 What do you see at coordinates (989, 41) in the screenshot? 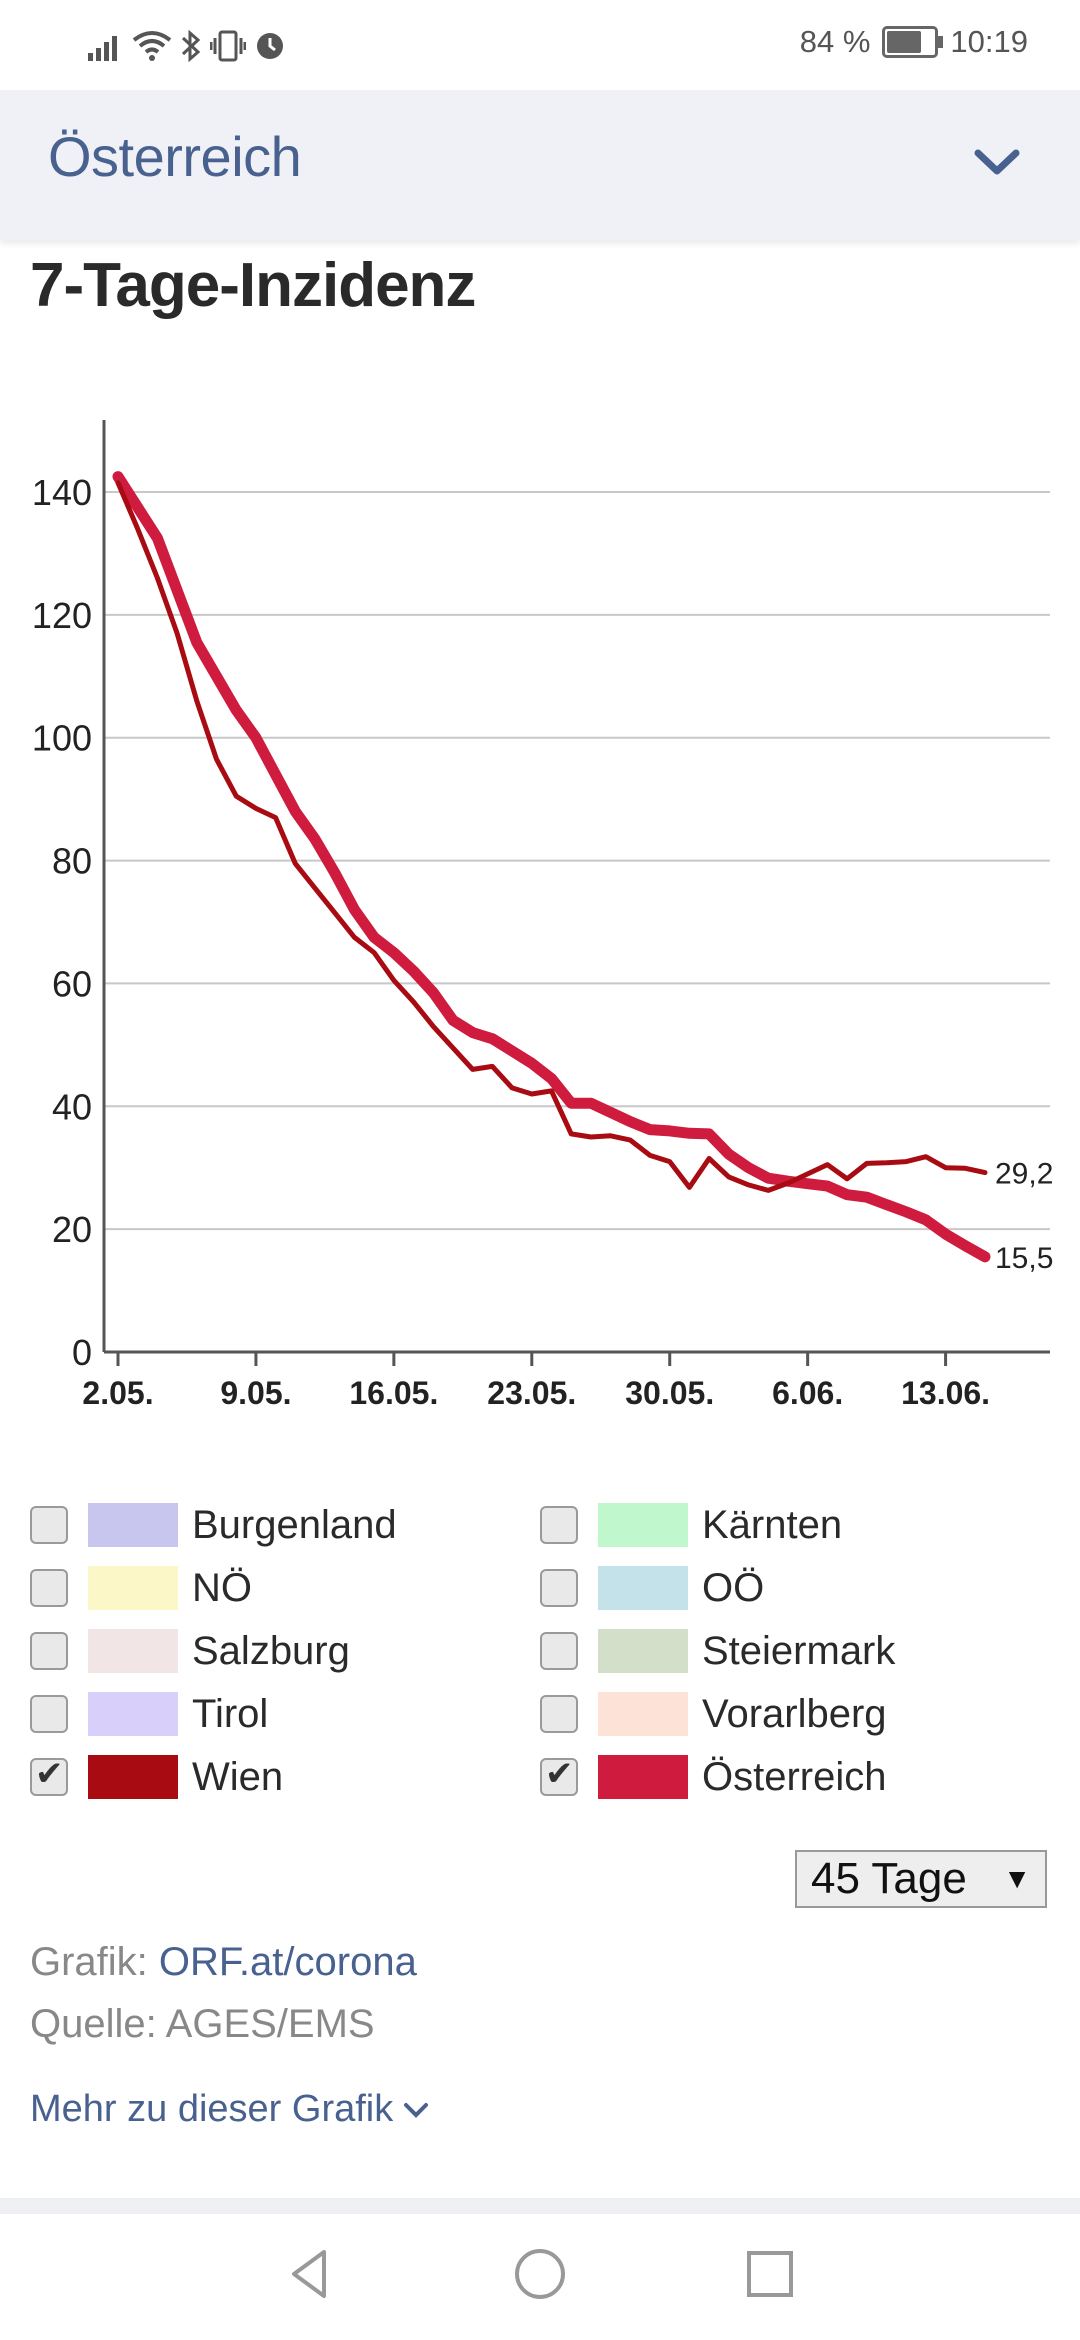
I see `clock: 10:19` at bounding box center [989, 41].